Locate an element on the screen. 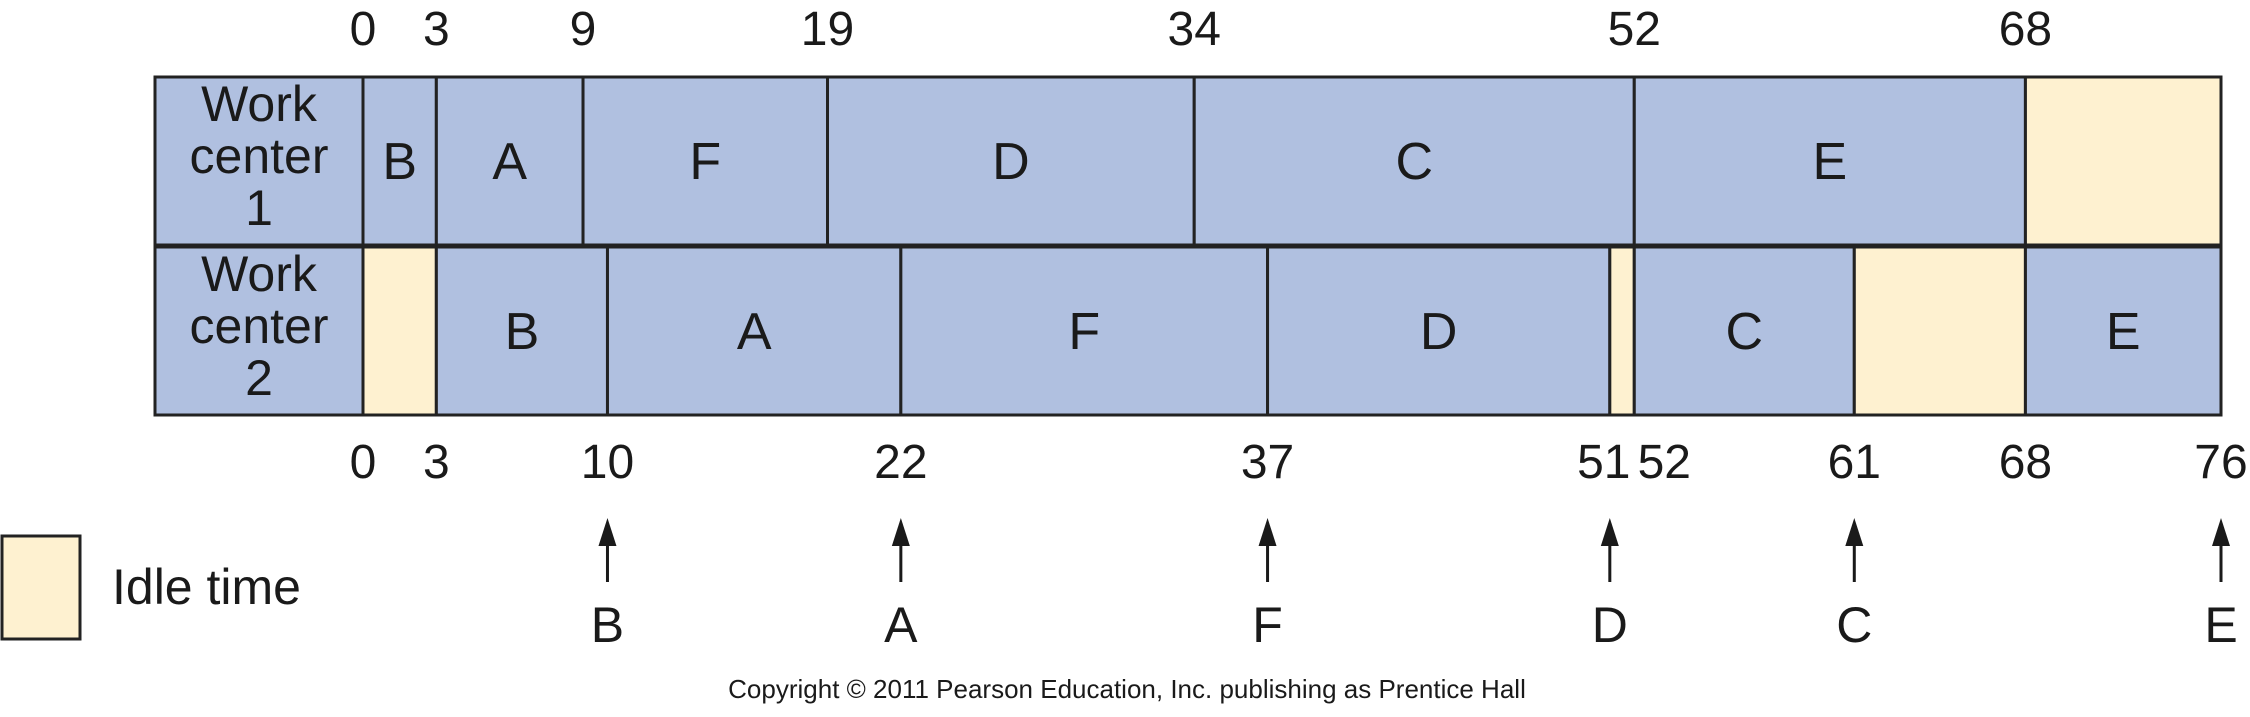 This screenshot has height=717, width=2250. job-label-wc2: A is located at coordinates (754, 332).